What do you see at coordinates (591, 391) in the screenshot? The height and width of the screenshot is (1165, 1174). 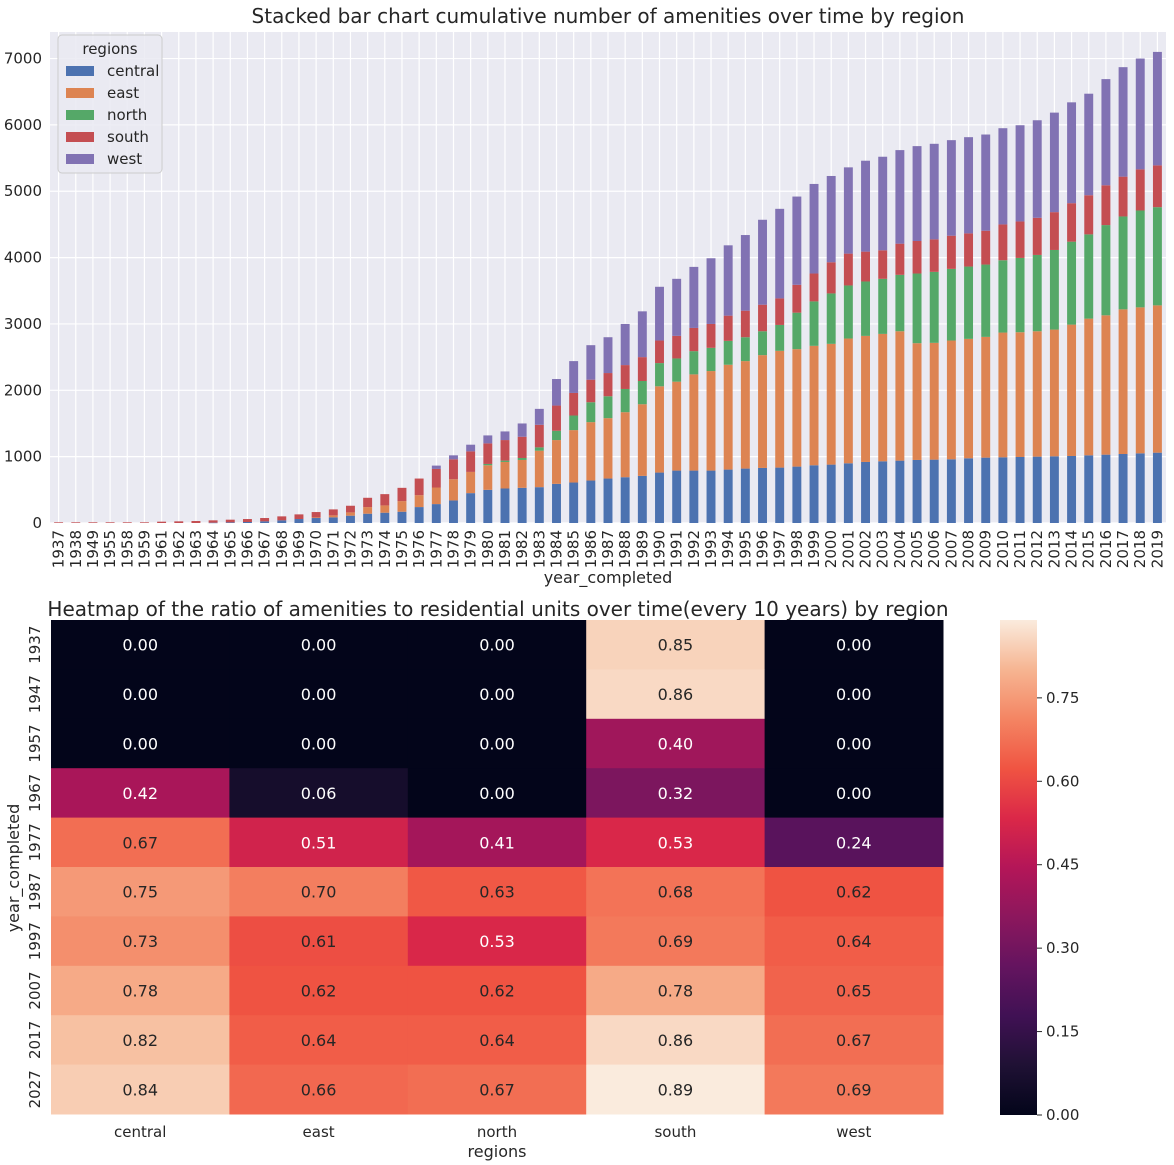 I see `bar-south-1986` at bounding box center [591, 391].